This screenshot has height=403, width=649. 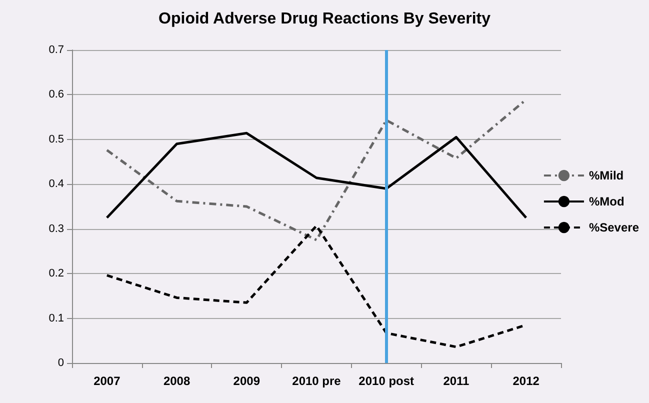 I want to click on y-tick-label: 0.1, so click(x=56, y=318).